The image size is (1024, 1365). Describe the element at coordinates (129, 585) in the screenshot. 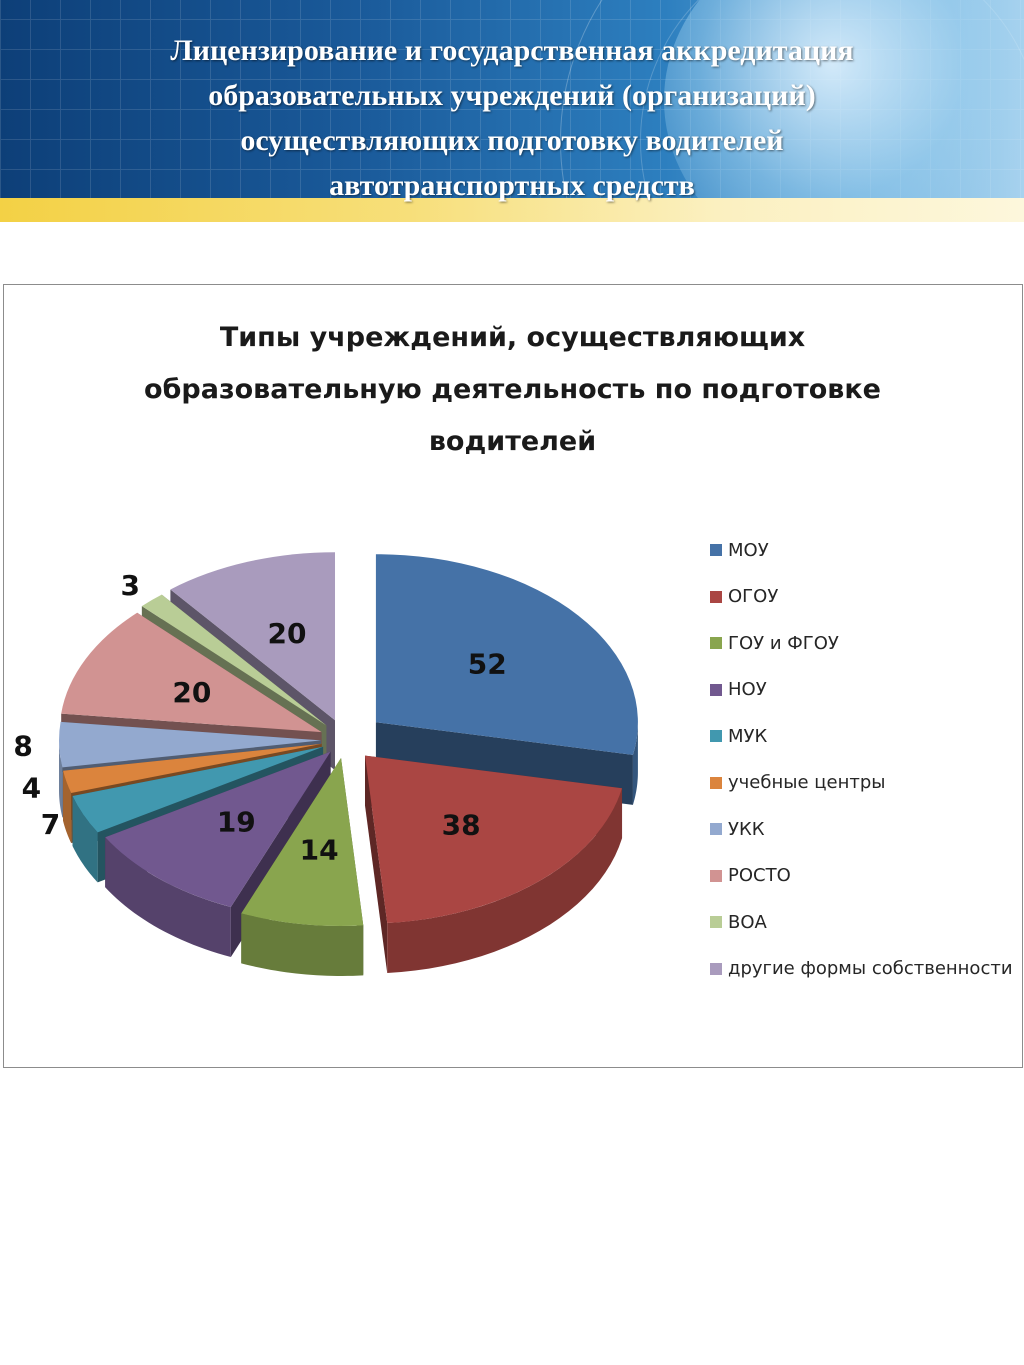

I see `data-label: 3` at that location.